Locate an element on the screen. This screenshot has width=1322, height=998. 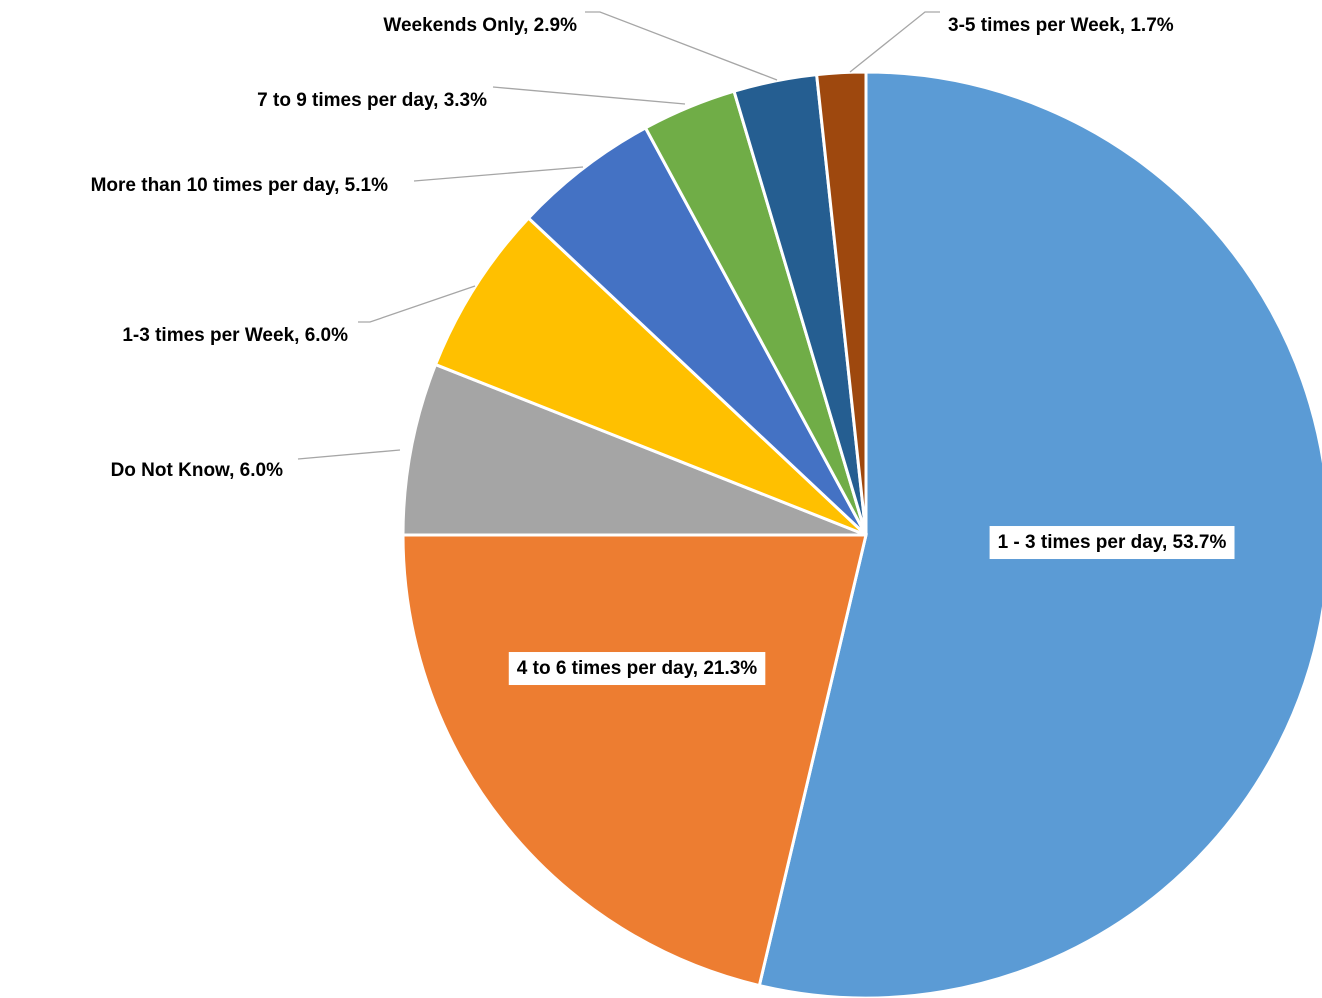
data-label: 1 - 3 times per day, 53.7% is located at coordinates (1112, 542).